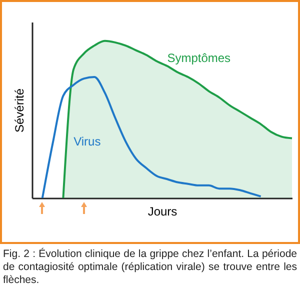 This screenshot has height=300, width=300. Describe the element at coordinates (87, 141) in the screenshot. I see `series-label: Virus` at that location.